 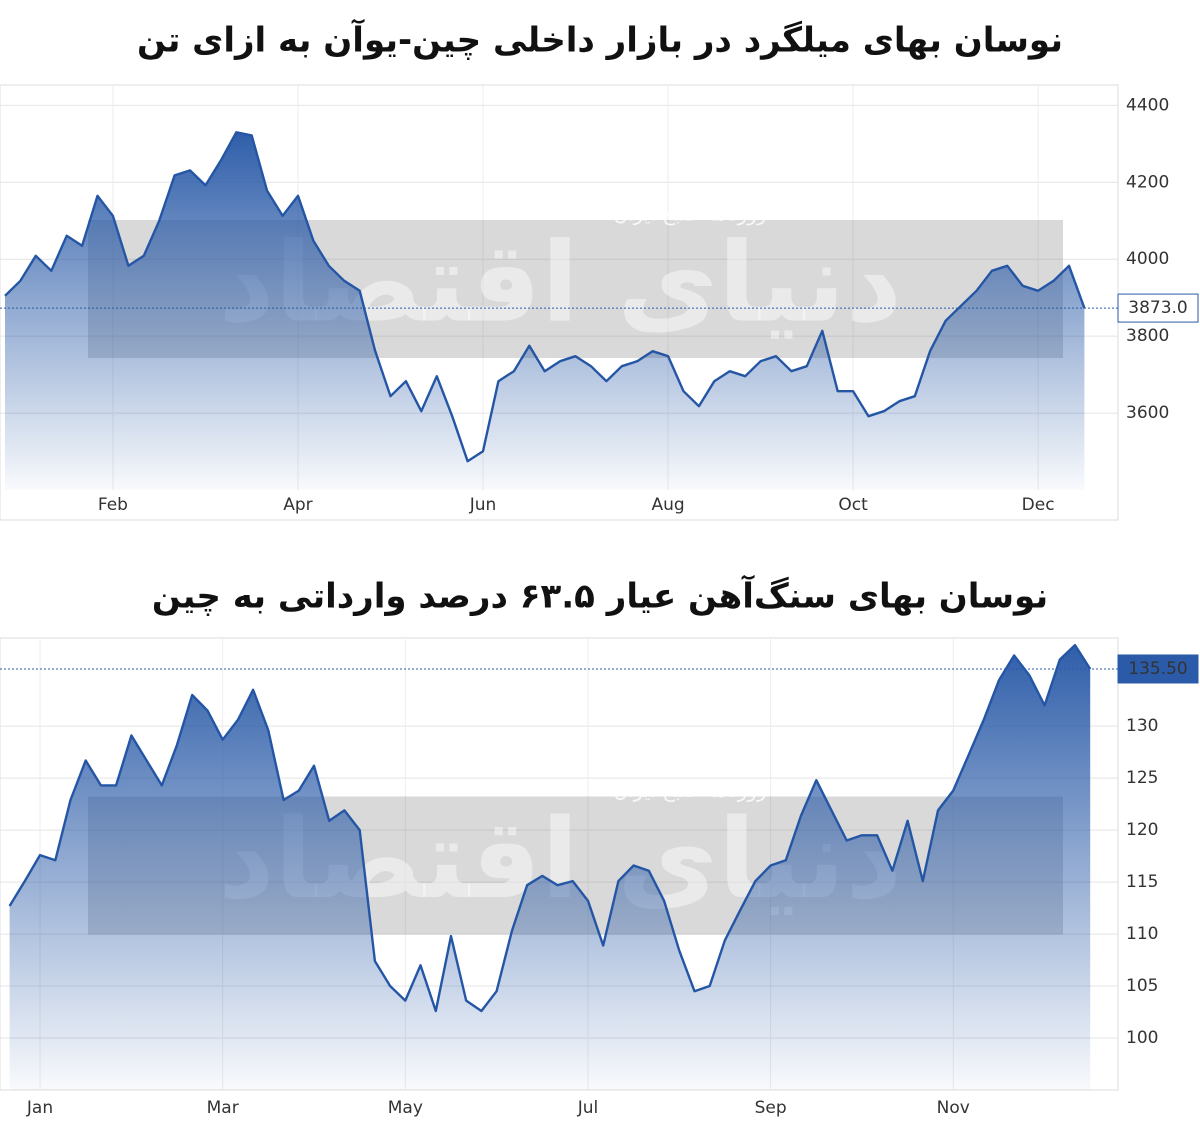 I want to click on y-tick-label: 115, so click(x=1142, y=882).